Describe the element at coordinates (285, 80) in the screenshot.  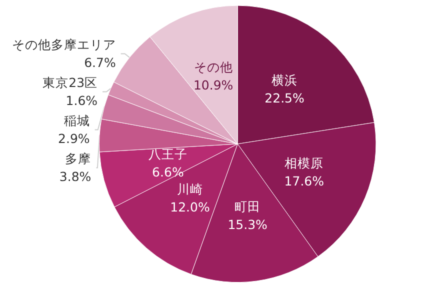
I see `slice-label: 横浜` at that location.